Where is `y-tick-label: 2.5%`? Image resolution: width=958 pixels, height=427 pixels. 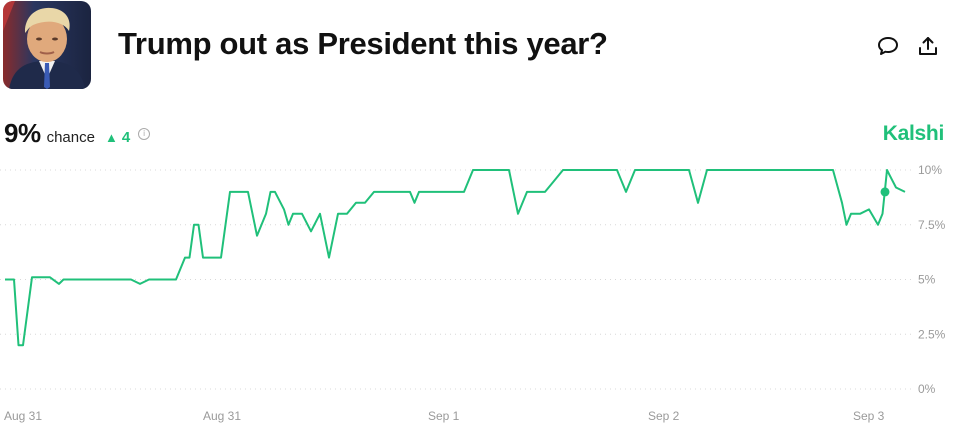
y-tick-label: 2.5% is located at coordinates (932, 334).